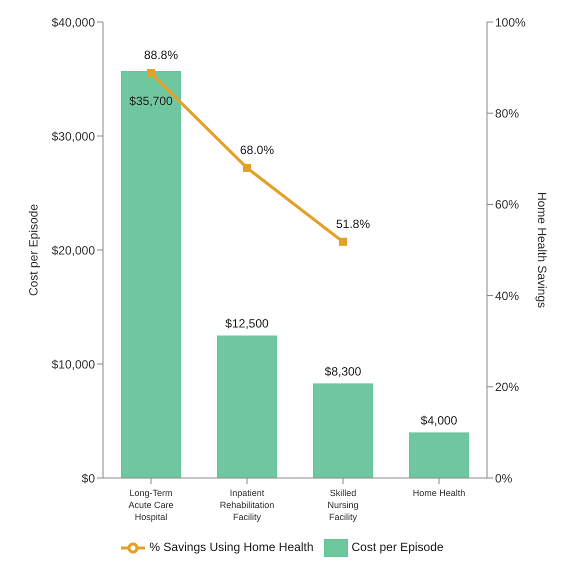 This screenshot has height=578, width=575. I want to click on legend-label: % Savings Using Home Health, so click(231, 547).